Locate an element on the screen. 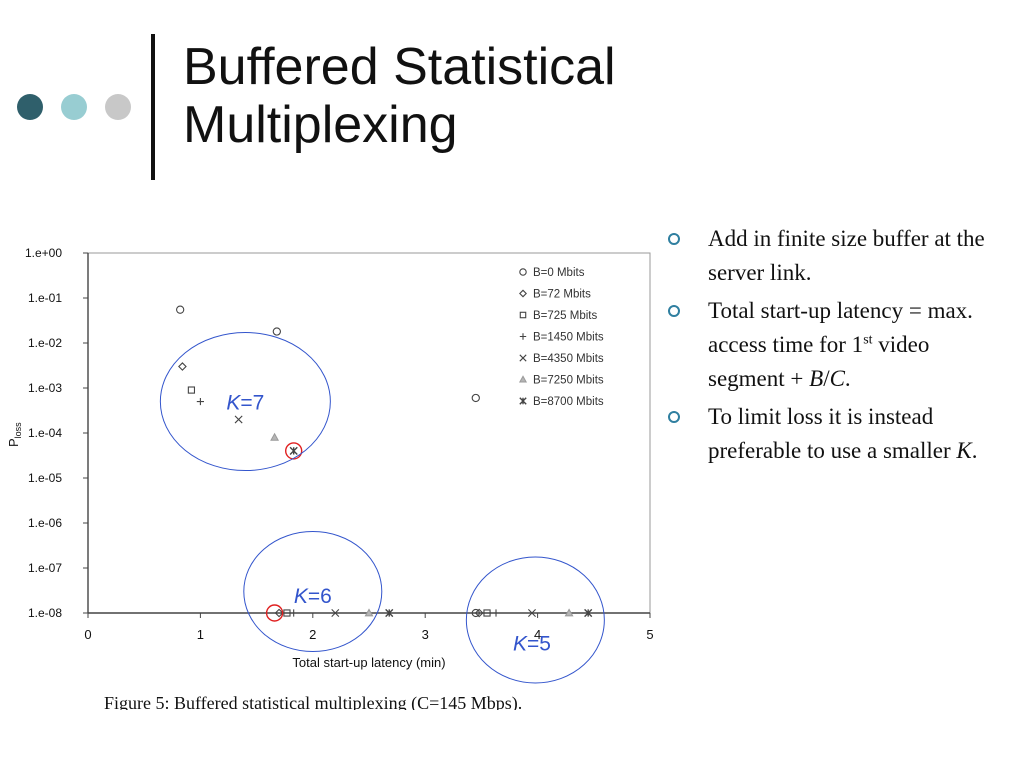  slide-title-line2: Multiplexing is located at coordinates (320, 125).